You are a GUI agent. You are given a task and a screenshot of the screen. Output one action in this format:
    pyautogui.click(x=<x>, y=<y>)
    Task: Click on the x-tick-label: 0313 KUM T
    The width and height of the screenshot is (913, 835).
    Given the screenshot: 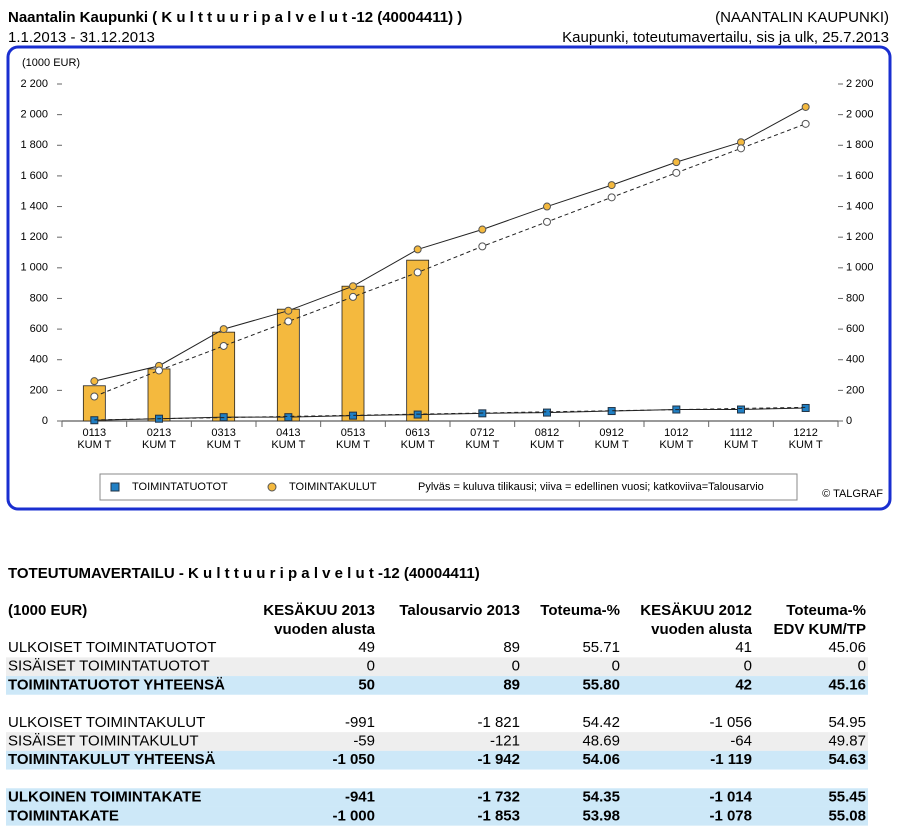 What is the action you would take?
    pyautogui.click(x=224, y=439)
    